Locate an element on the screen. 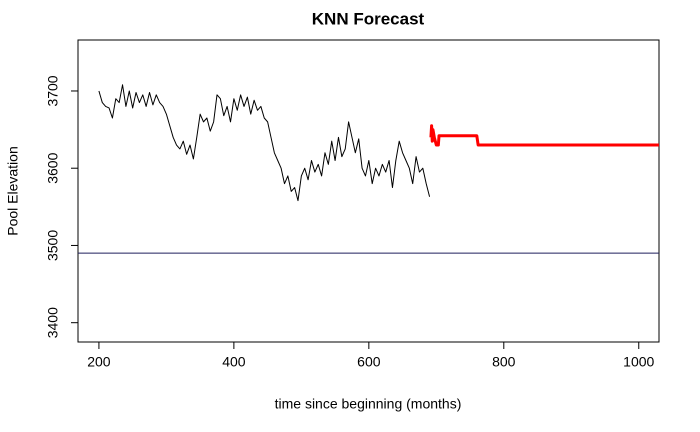 Image resolution: width=700 pixels, height=432 pixels. chart-title: KNN Forecast is located at coordinates (368, 18).